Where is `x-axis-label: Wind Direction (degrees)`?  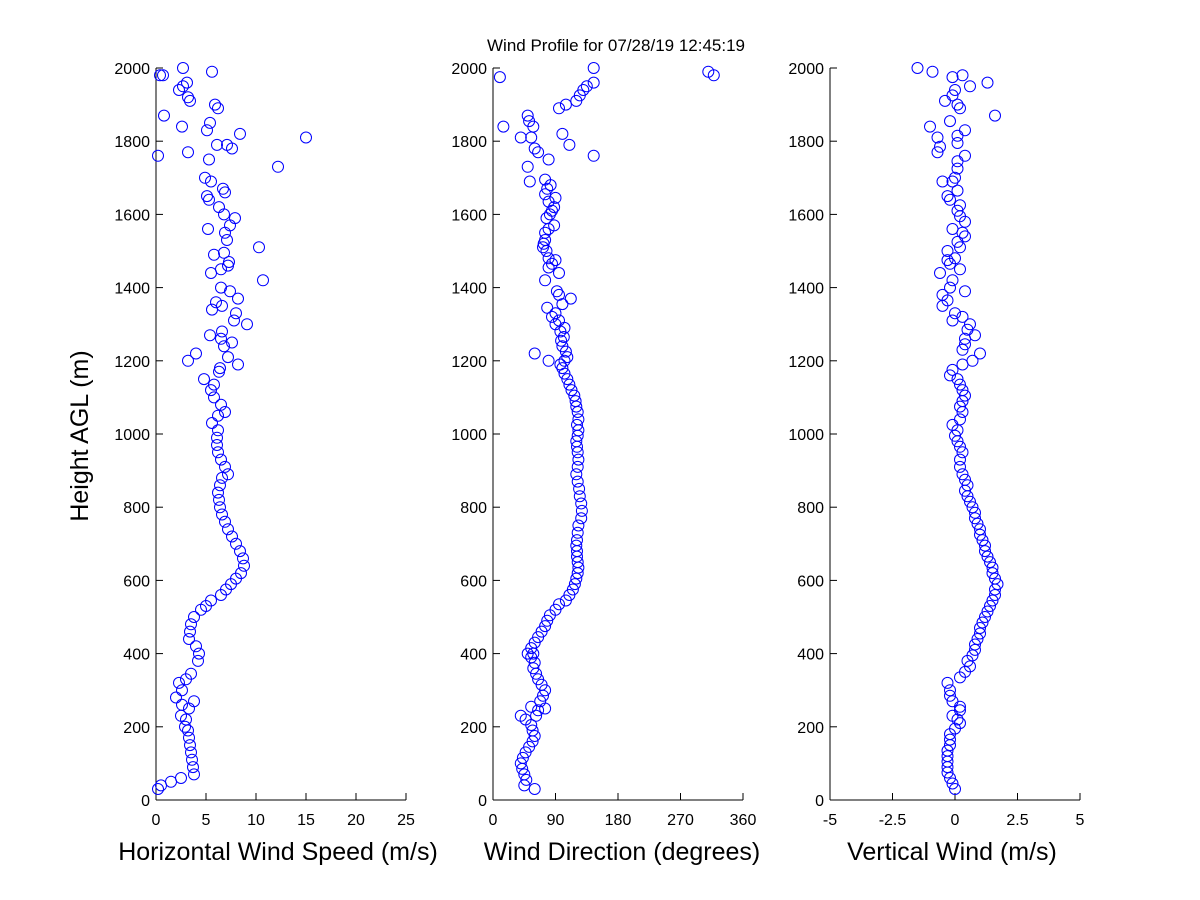
x-axis-label: Wind Direction (degrees) is located at coordinates (622, 852).